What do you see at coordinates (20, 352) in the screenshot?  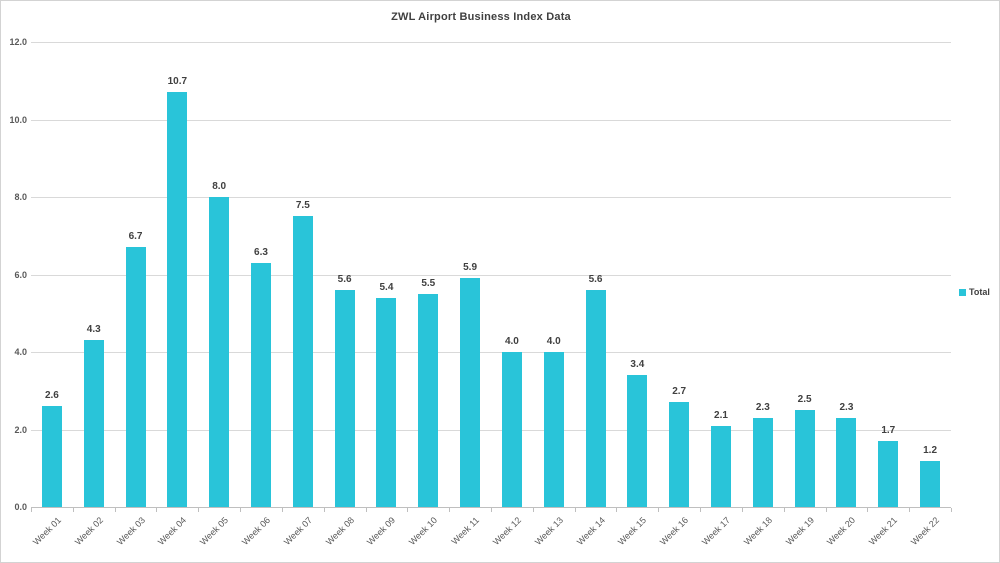 I see `y-axis-tick-label: 4.0` at bounding box center [20, 352].